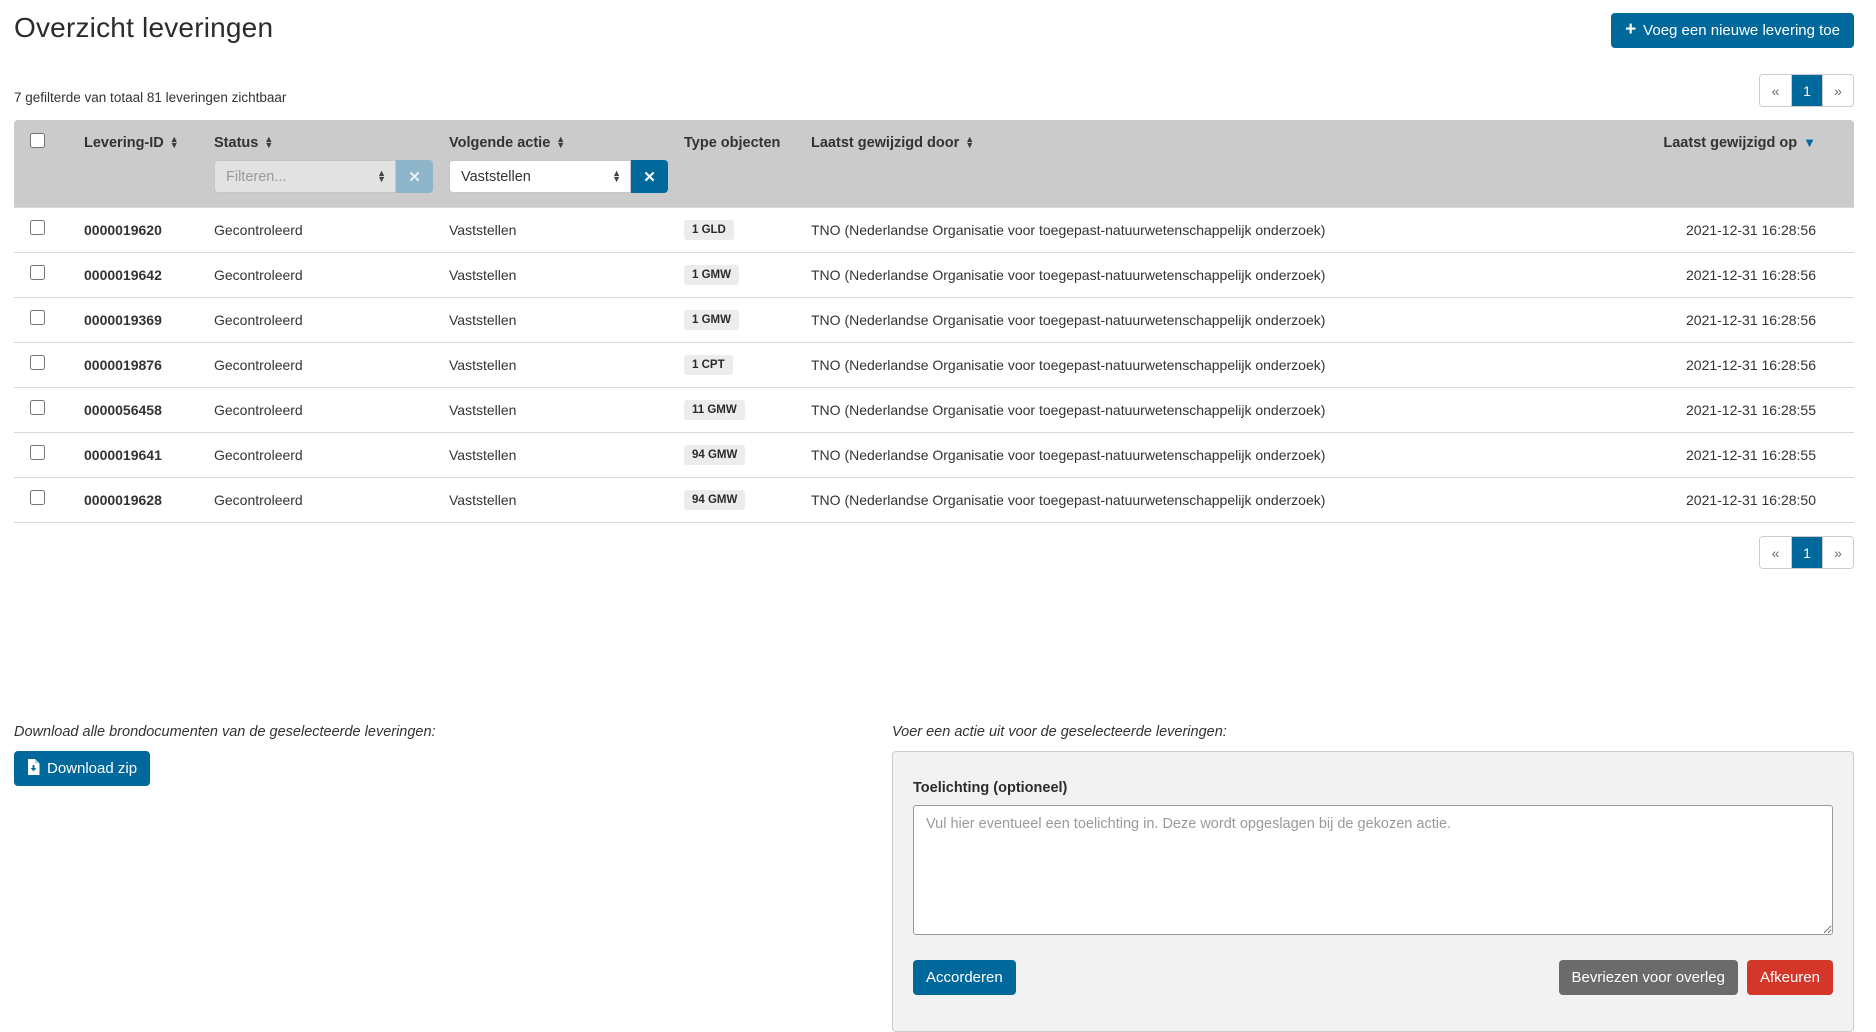 This screenshot has height=1032, width=1876. I want to click on volgende-actie-filter-clear-button: ✕, so click(649, 176).